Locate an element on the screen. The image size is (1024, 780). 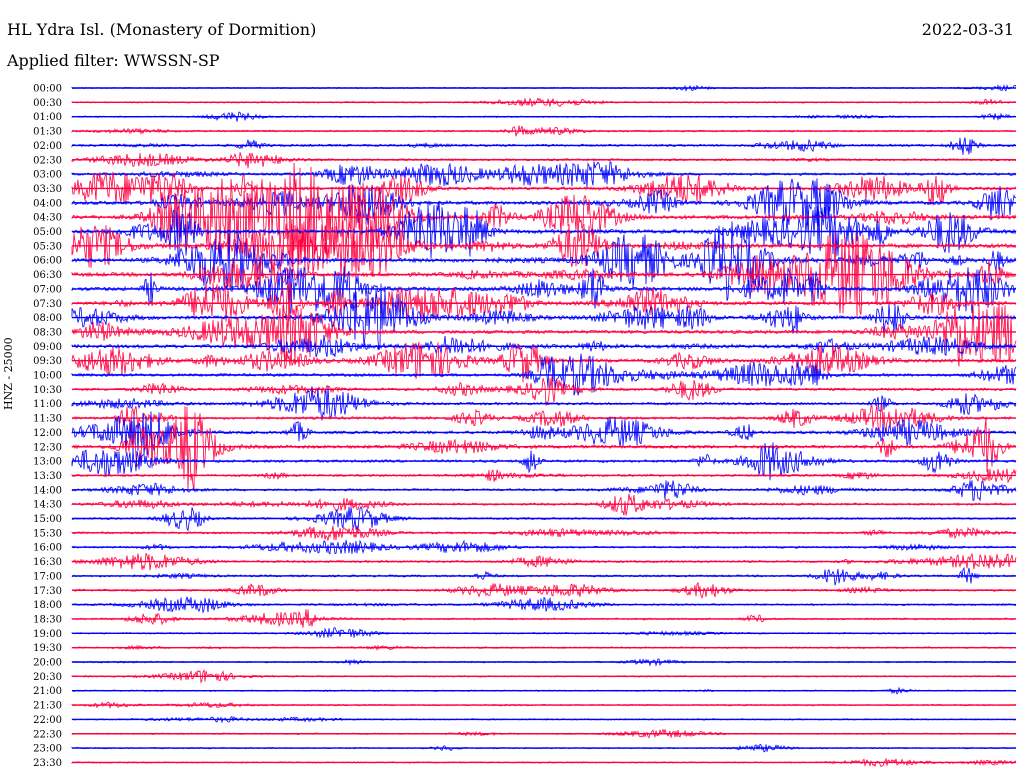
row-tick-label: 19:00 is located at coordinates (47, 634).